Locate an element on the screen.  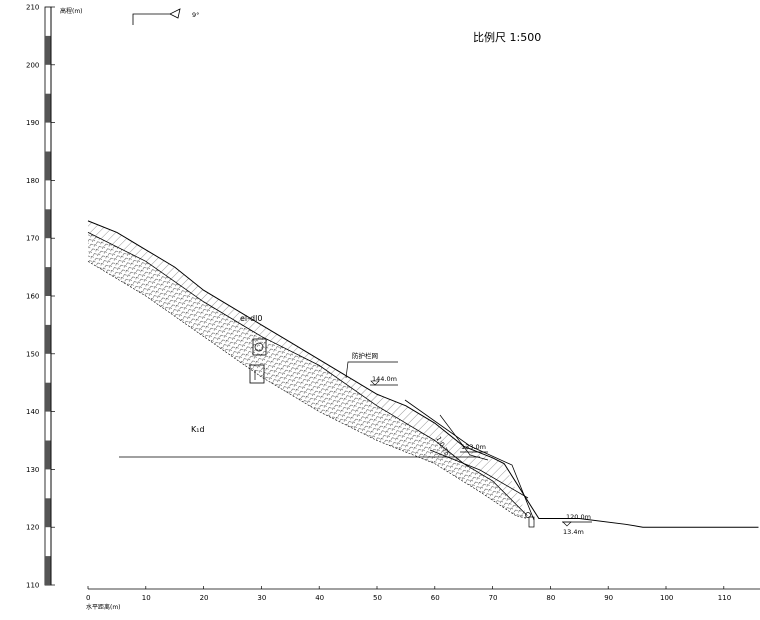
x-tick-label: 0 is located at coordinates (88, 598).